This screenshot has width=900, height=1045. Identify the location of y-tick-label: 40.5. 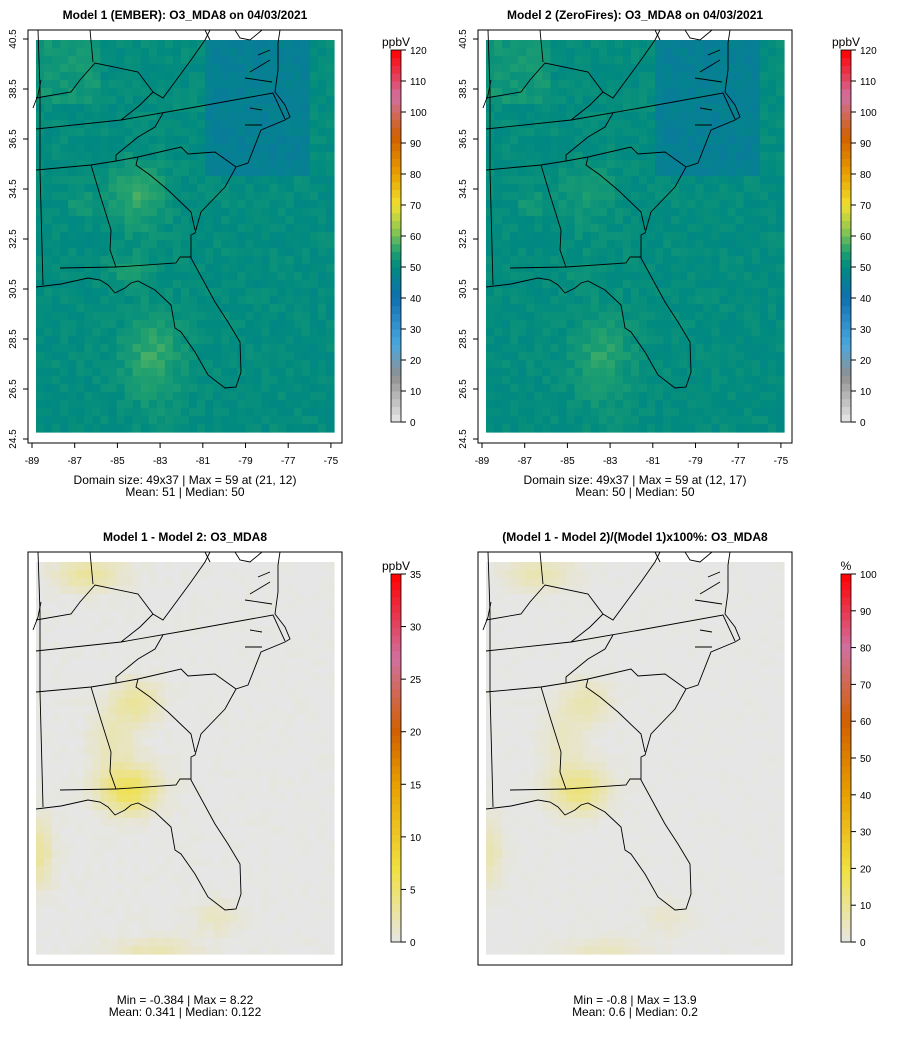
(13, 39).